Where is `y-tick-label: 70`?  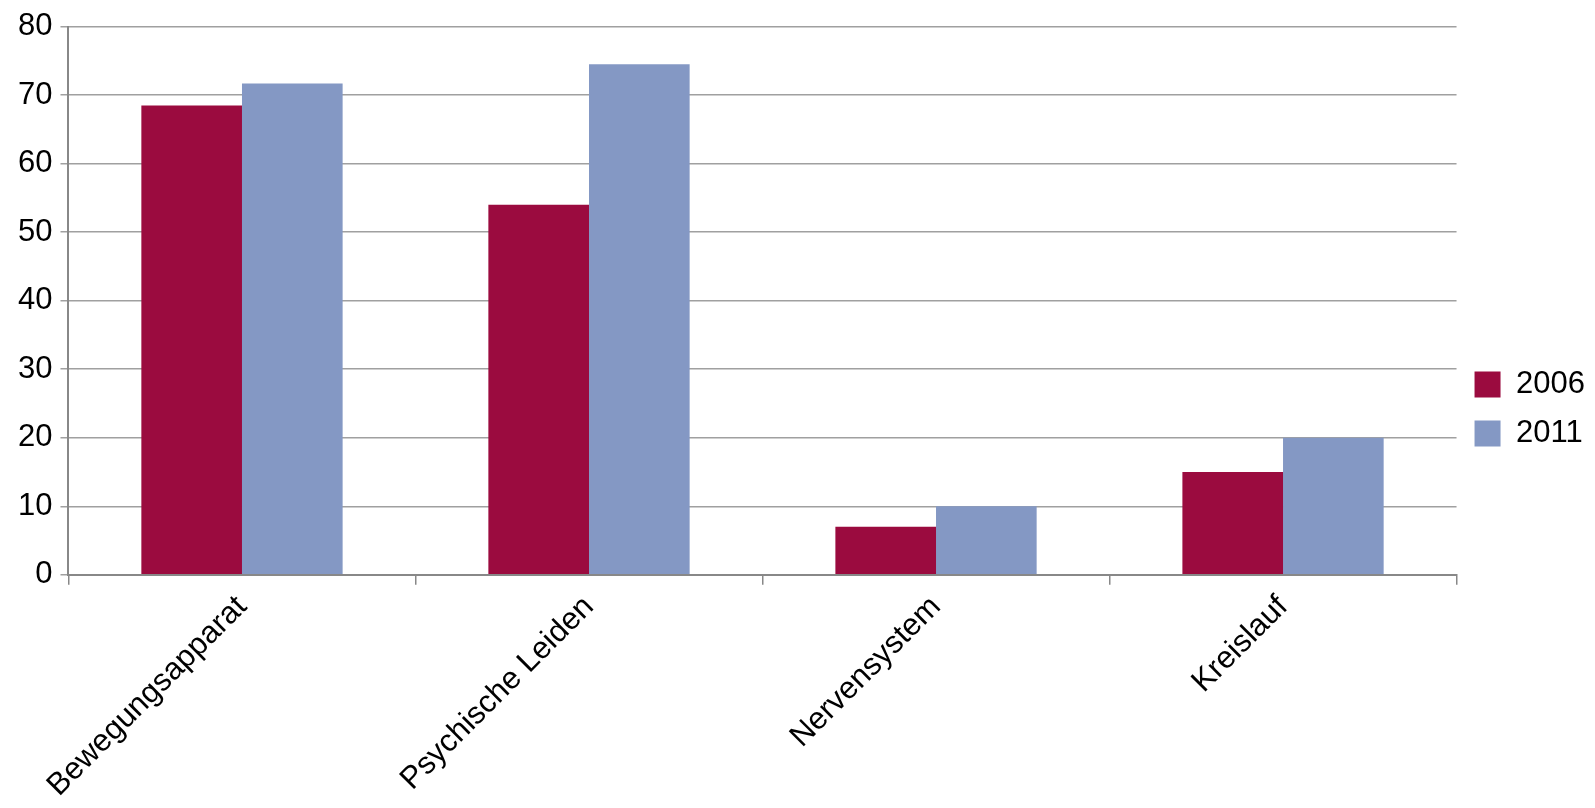 y-tick-label: 70 is located at coordinates (35, 93).